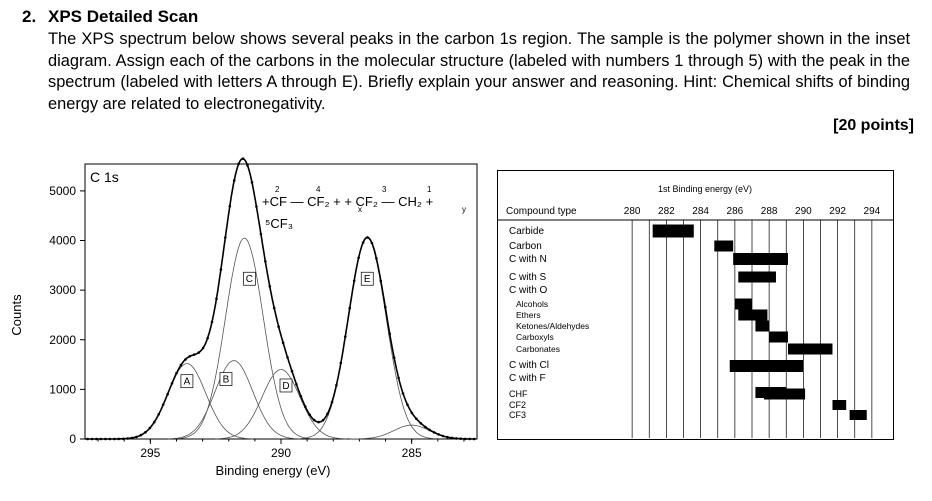 The width and height of the screenshot is (932, 501). I want to click on xps-x-axis-label: Binding energy (eV), so click(273, 470).